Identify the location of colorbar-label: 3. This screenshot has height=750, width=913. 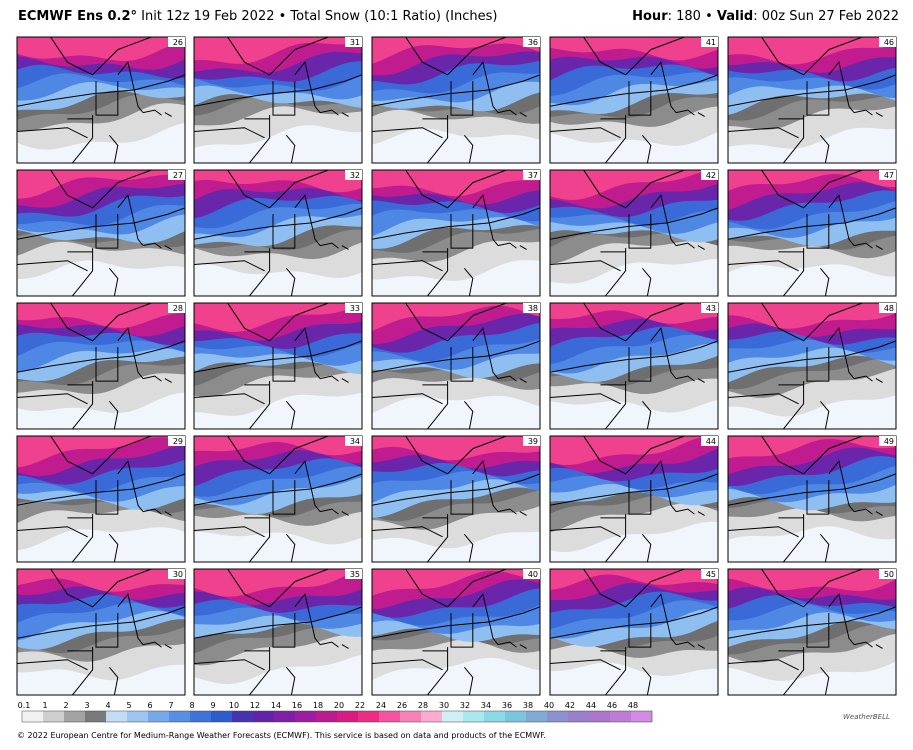
(86, 705).